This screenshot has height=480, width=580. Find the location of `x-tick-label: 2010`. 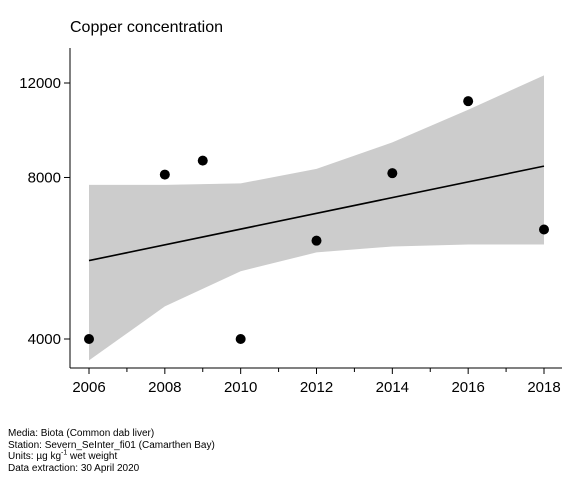

x-tick-label: 2010 is located at coordinates (240, 387).